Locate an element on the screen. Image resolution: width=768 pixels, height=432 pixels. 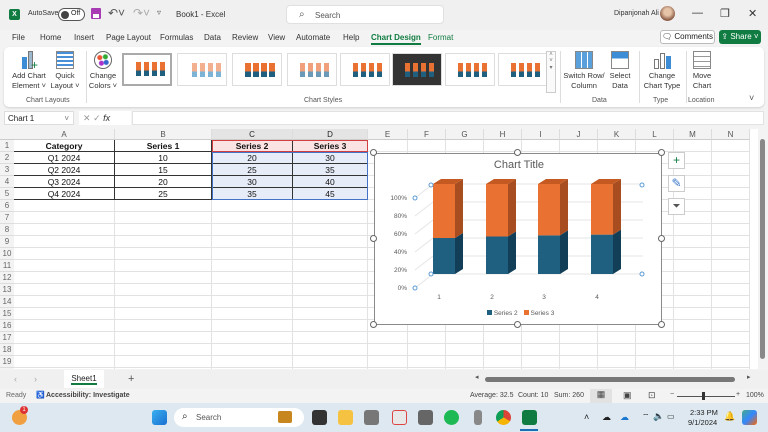
cell-n13 is located at coordinates (731, 290).